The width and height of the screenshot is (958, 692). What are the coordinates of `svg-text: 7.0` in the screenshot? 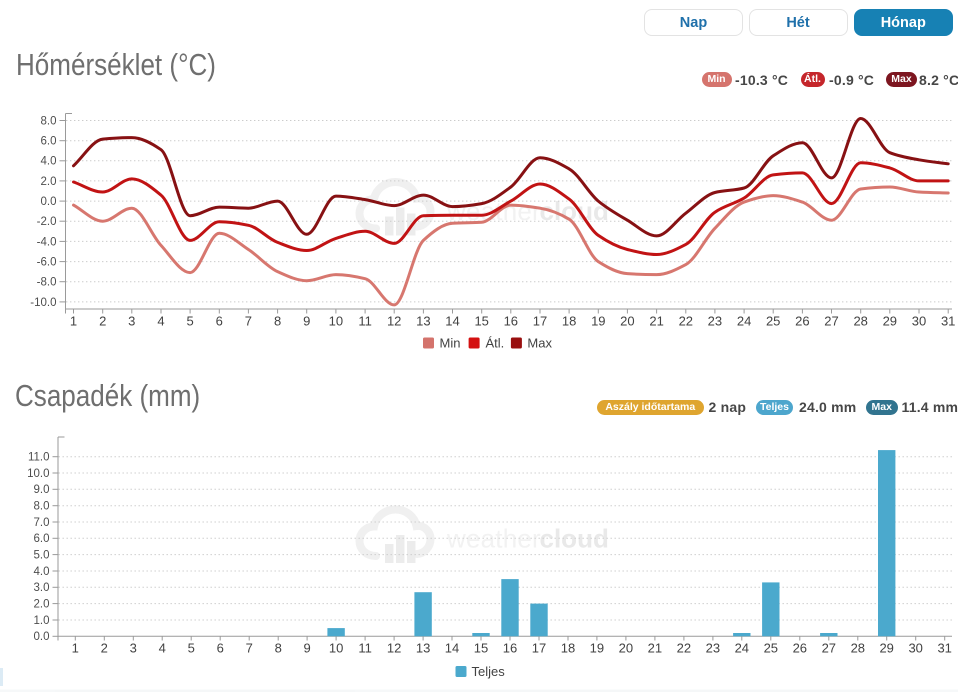 It's located at (42, 523).